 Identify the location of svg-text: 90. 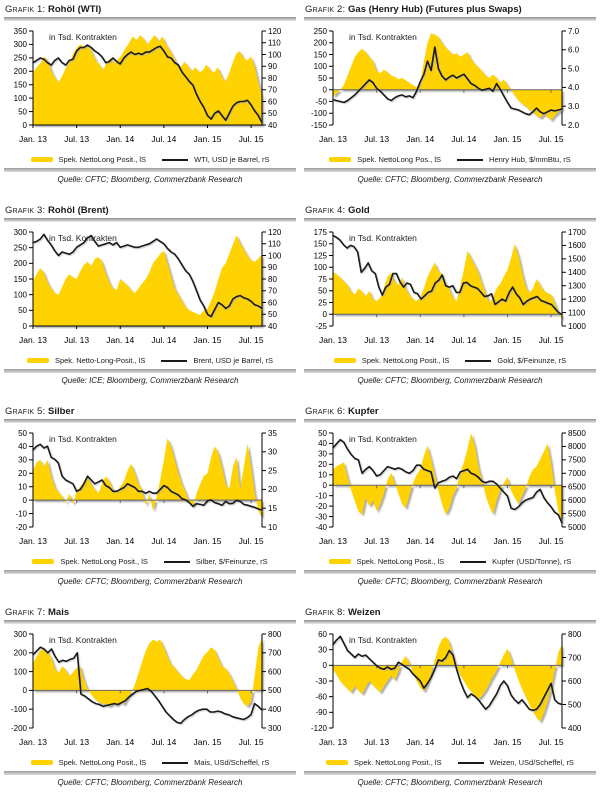
(272, 267).